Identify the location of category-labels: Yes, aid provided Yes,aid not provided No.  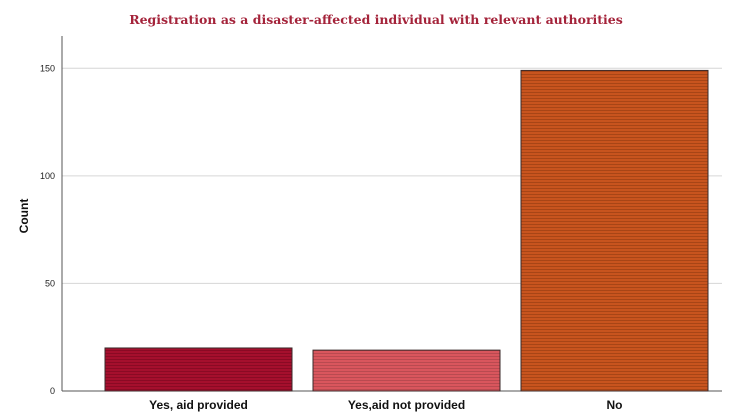
(385, 405).